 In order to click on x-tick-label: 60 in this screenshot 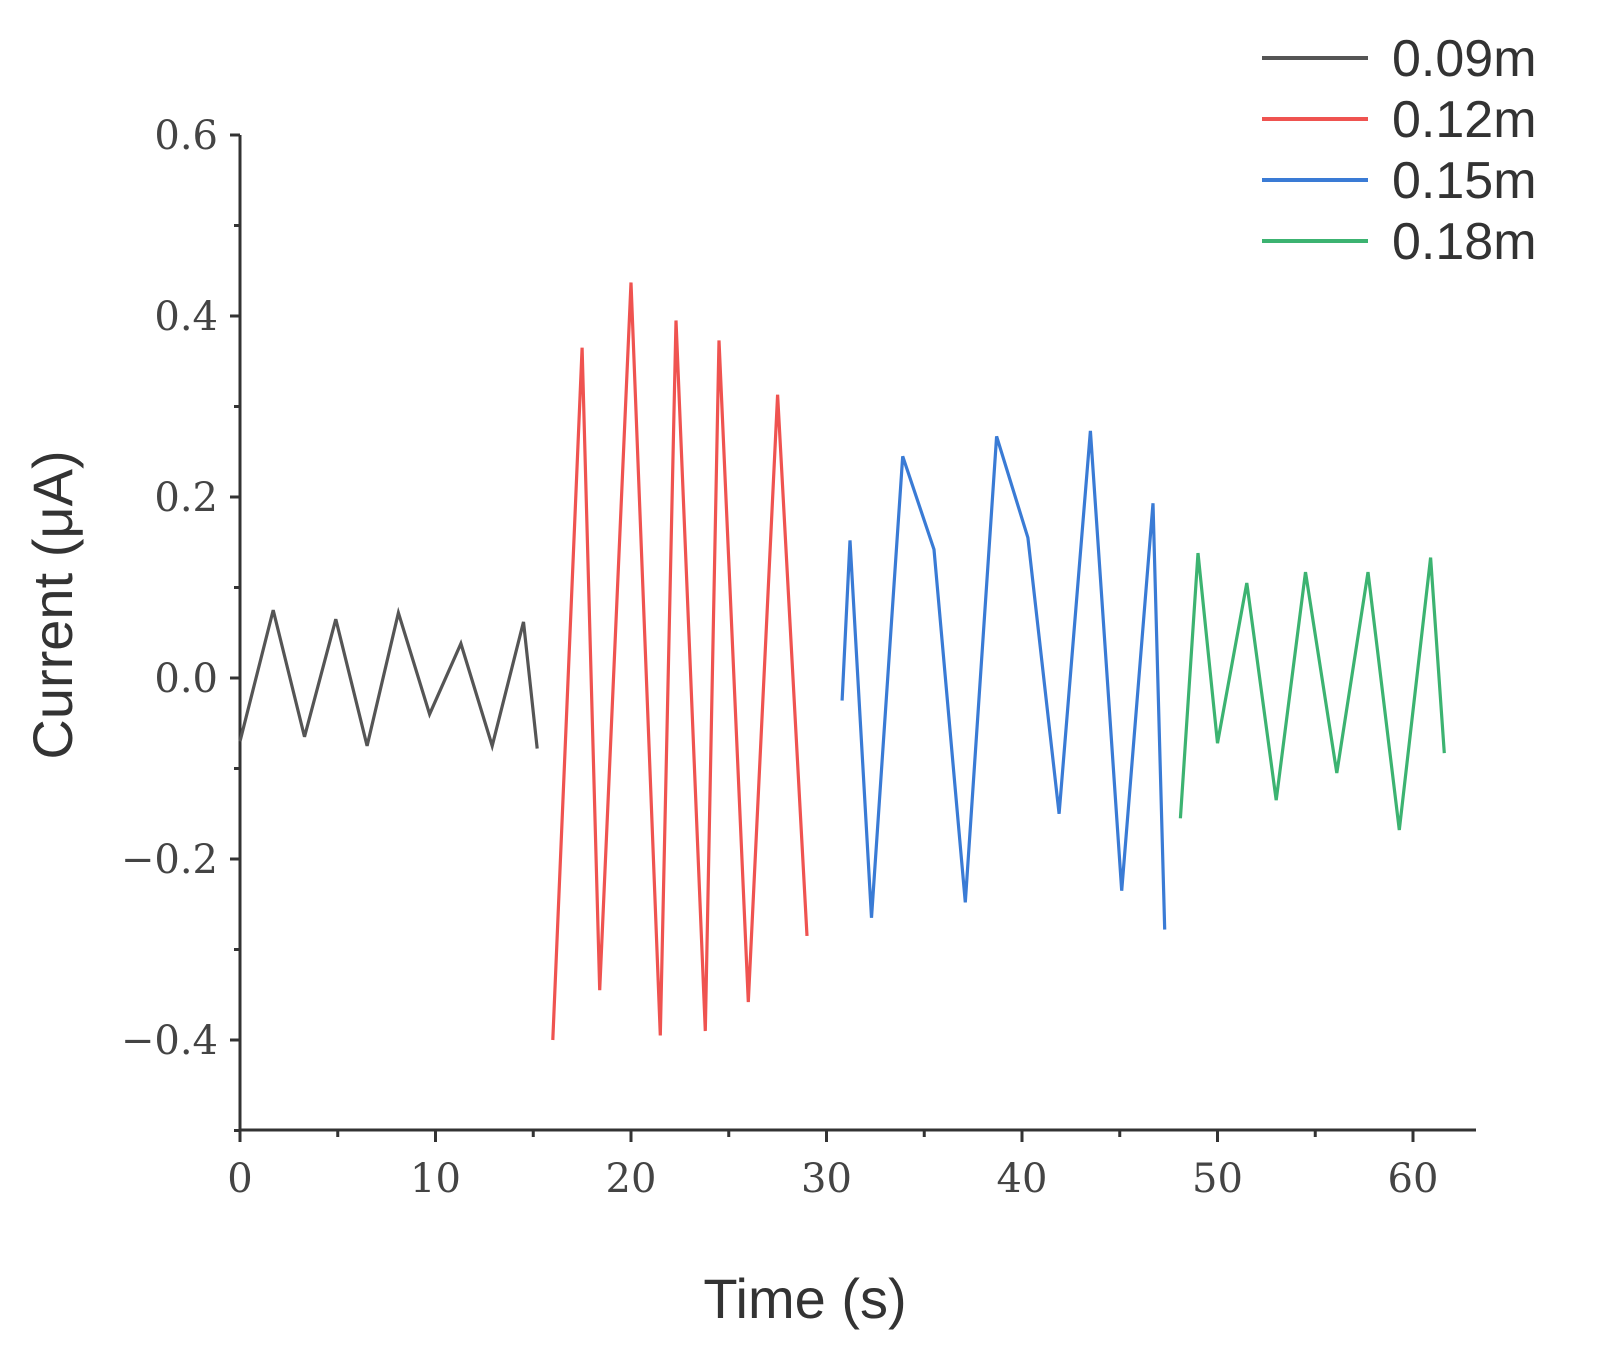, I will do `click(1413, 1179)`.